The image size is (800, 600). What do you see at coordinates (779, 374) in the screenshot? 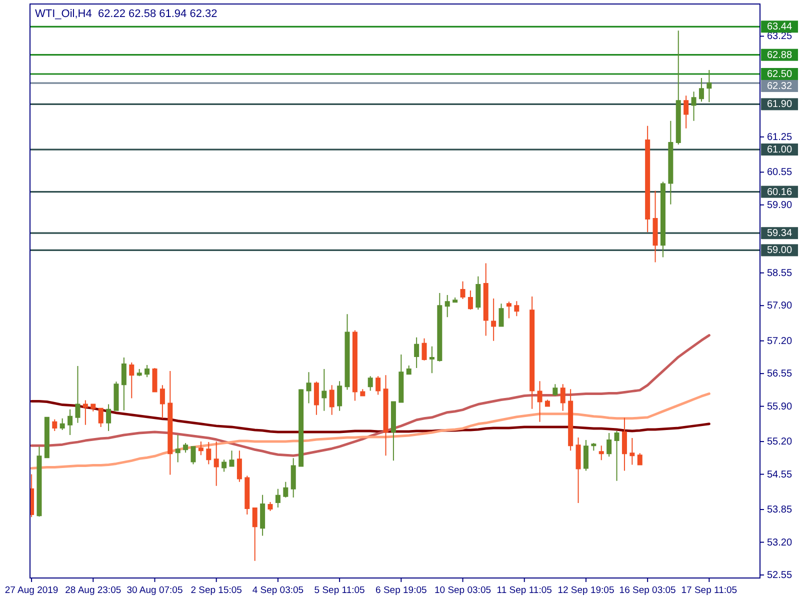
I see `y-tick-label: 56.55` at bounding box center [779, 374].